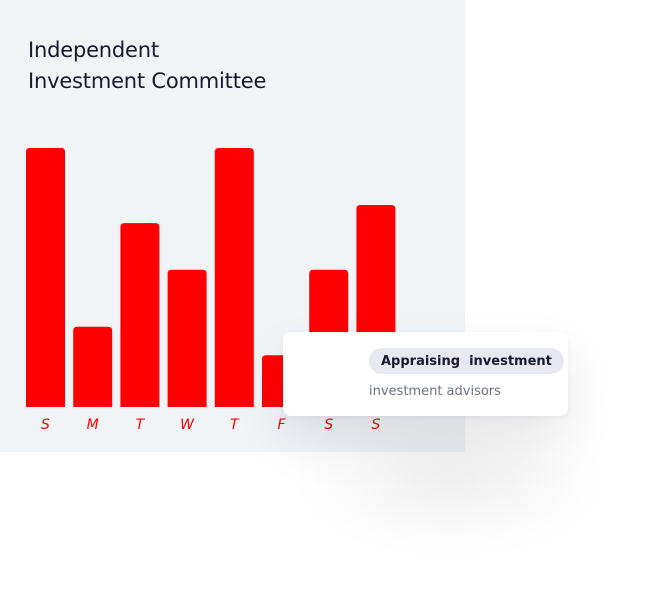 This screenshot has height=597, width=648. What do you see at coordinates (435, 391) in the screenshot?
I see `card-subtext: investment advisors` at bounding box center [435, 391].